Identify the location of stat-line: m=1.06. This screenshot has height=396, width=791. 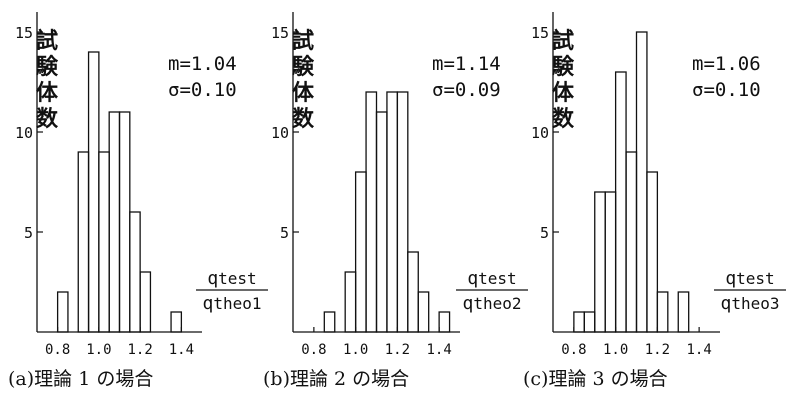
(726, 64).